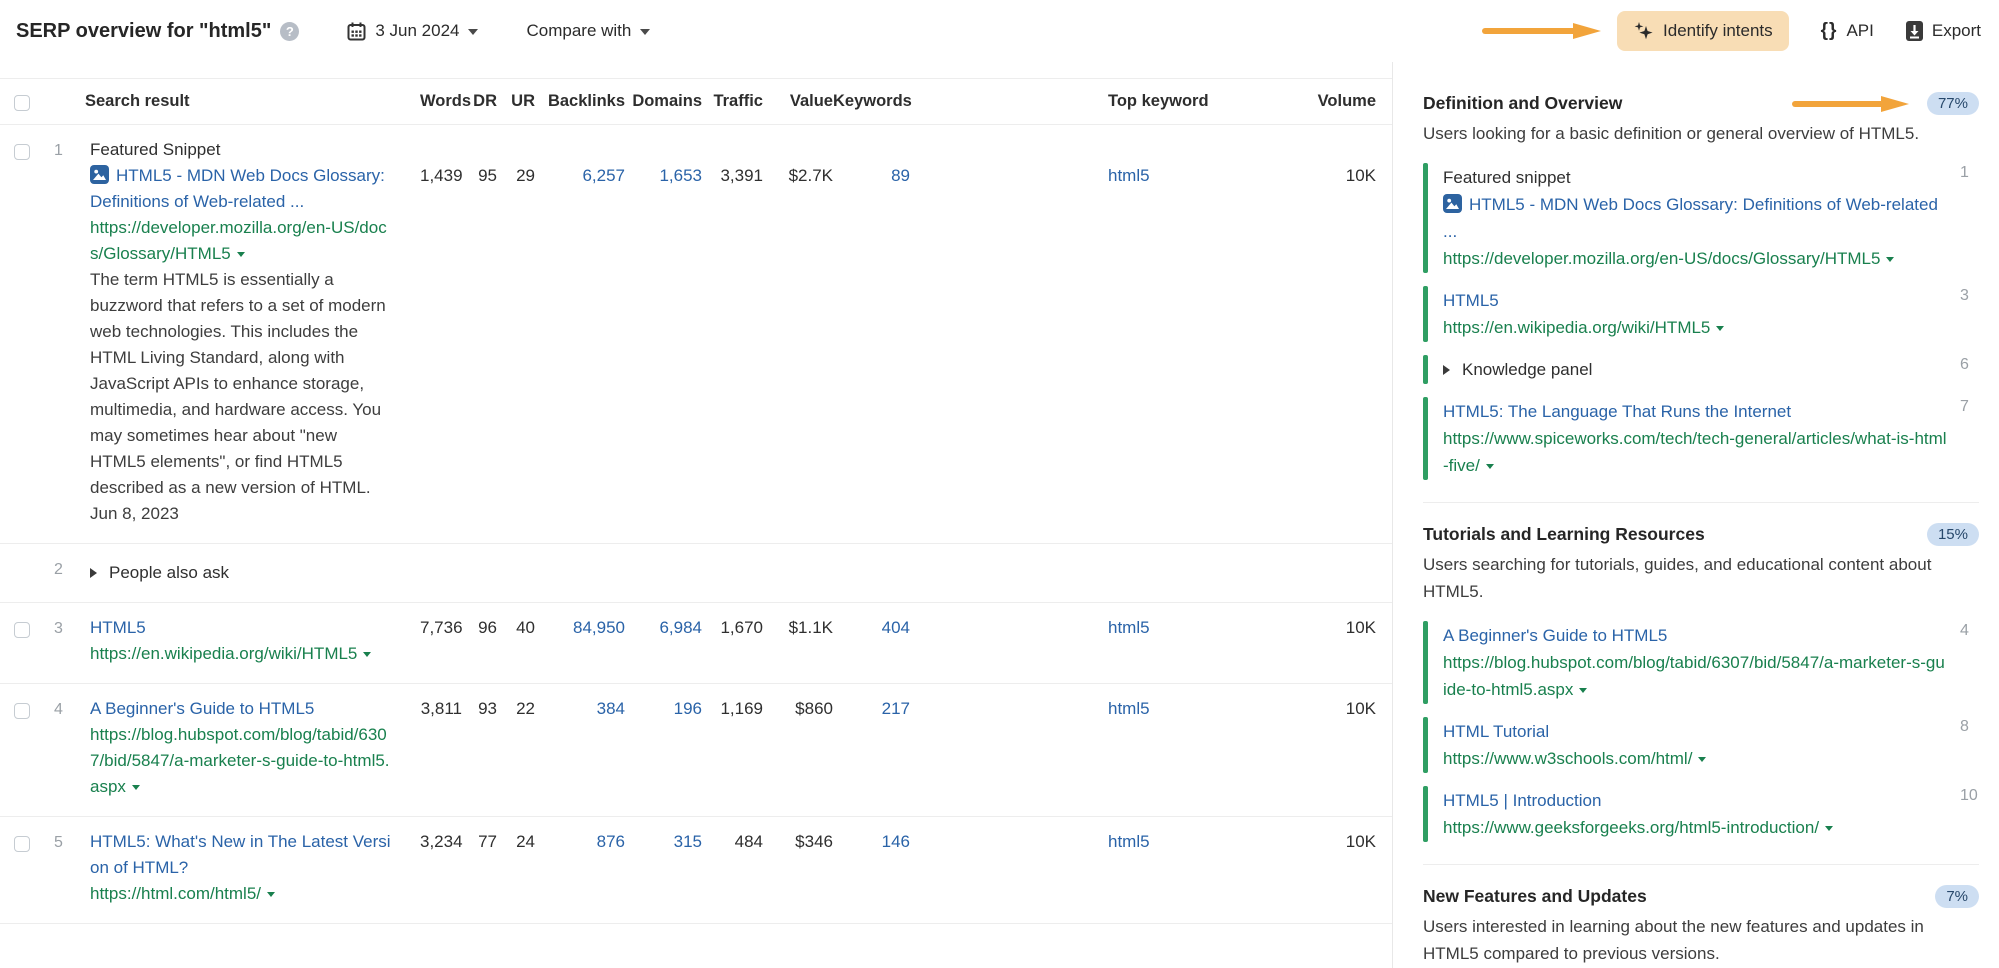  Describe the element at coordinates (1507, 177) in the screenshot. I see `item-type-label: Featured snippet` at that location.